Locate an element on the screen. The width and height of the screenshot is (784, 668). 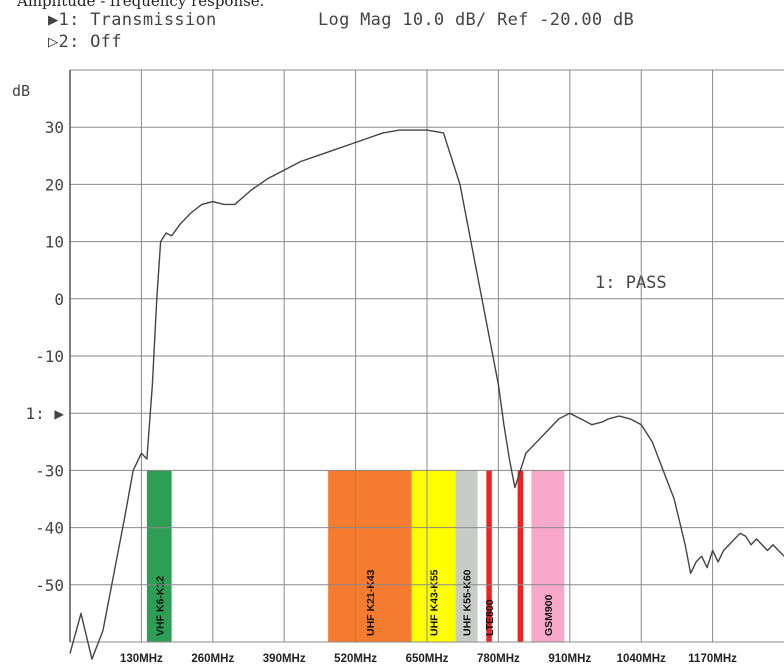
y-axis-ticks: 30 20 10 0 -10 1: ▶ -30 -40 -50 is located at coordinates (44, 356).